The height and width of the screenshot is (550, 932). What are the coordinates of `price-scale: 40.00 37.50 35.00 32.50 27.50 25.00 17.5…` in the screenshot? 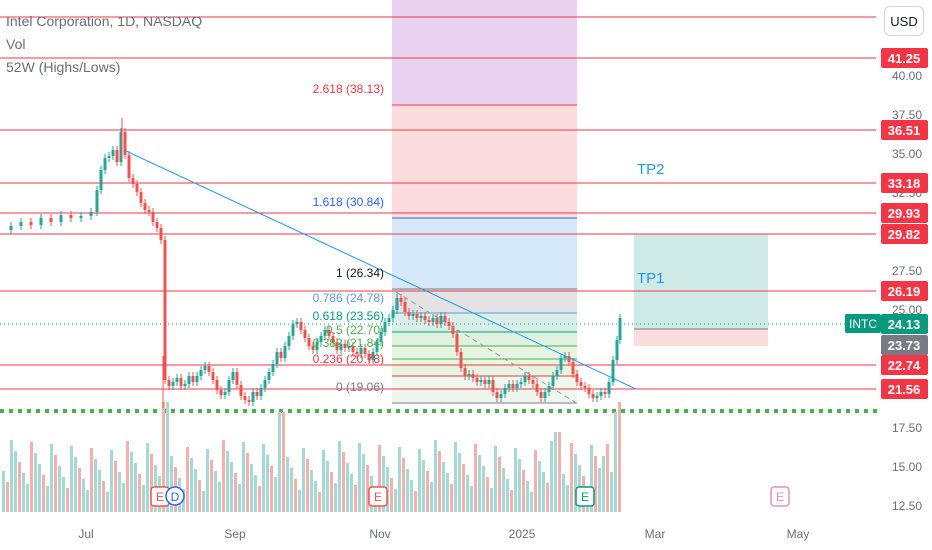 It's located at (907, 291).